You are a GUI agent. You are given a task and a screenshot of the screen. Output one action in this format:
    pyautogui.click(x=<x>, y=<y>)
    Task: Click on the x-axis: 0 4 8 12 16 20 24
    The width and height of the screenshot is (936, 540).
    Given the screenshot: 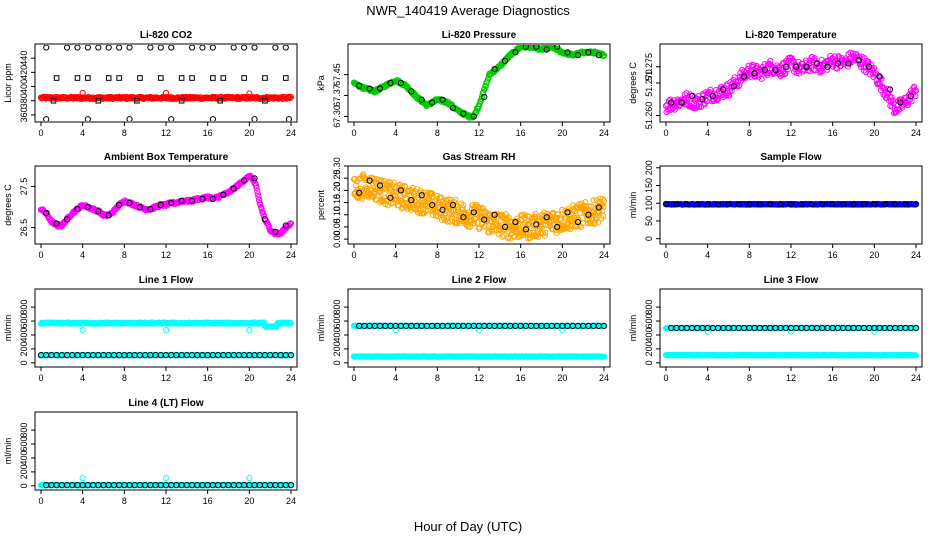 What is the action you would take?
    pyautogui.click(x=480, y=130)
    